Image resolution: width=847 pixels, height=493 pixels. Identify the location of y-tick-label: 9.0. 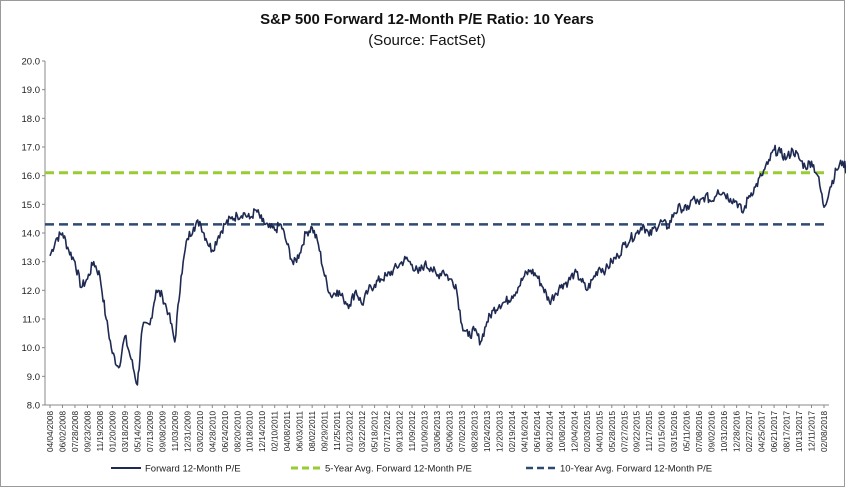
(33, 377).